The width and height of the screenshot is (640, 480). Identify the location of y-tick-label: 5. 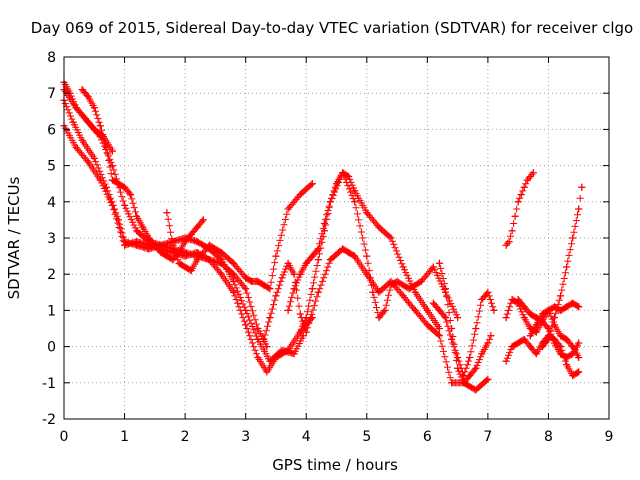
(51, 167).